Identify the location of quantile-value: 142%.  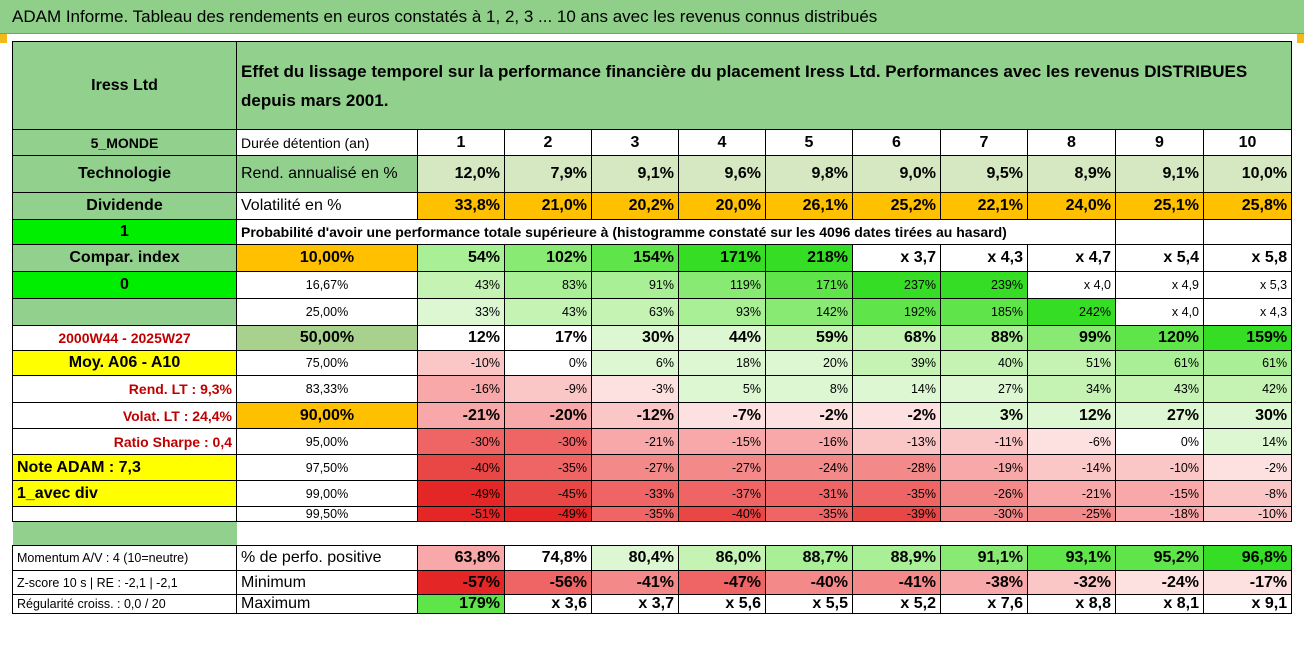
(809, 312).